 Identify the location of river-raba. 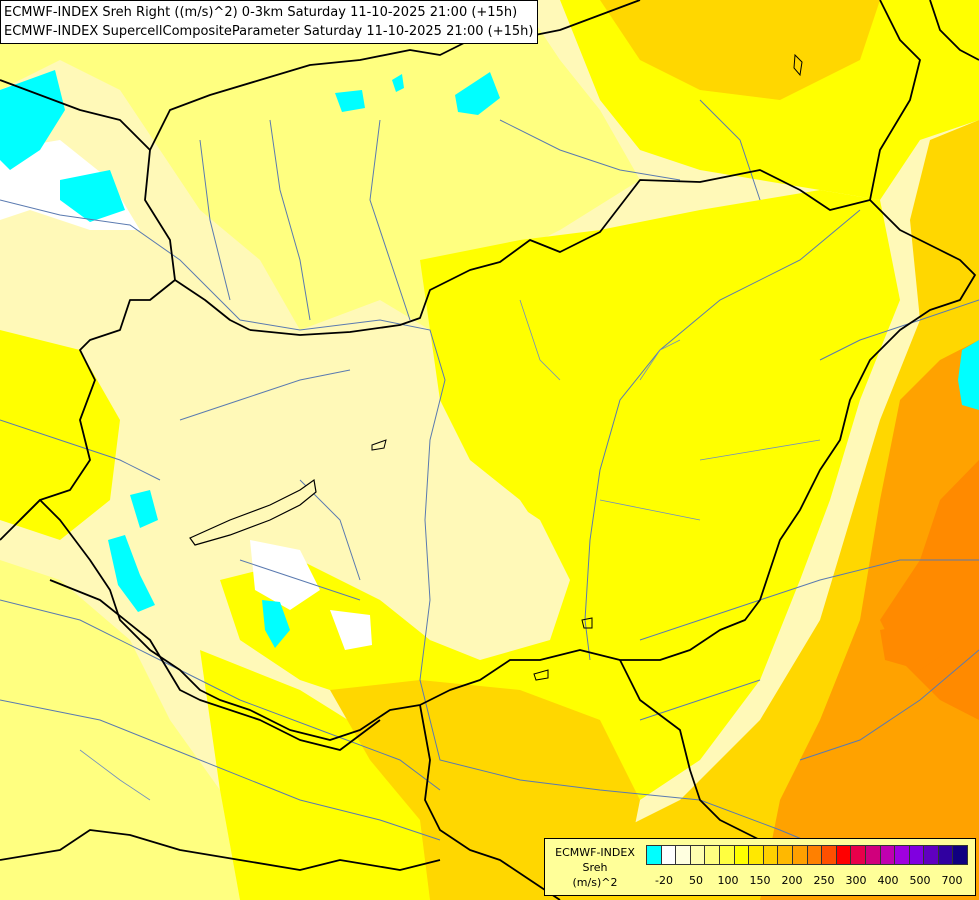
(265, 395).